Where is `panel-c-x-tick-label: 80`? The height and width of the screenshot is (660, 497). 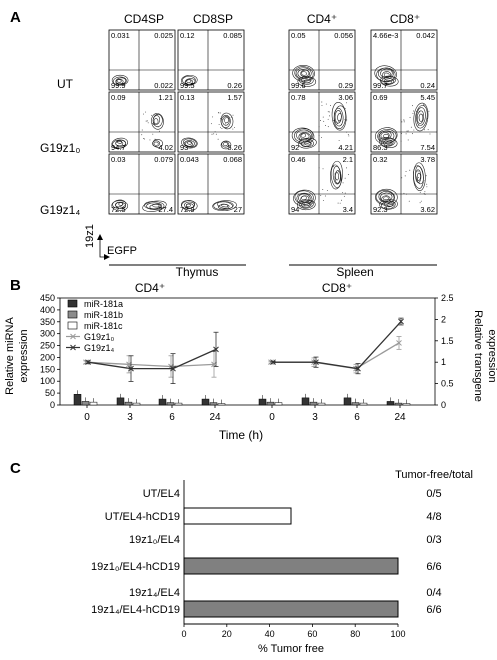 panel-c-x-tick-label: 80 is located at coordinates (355, 634).